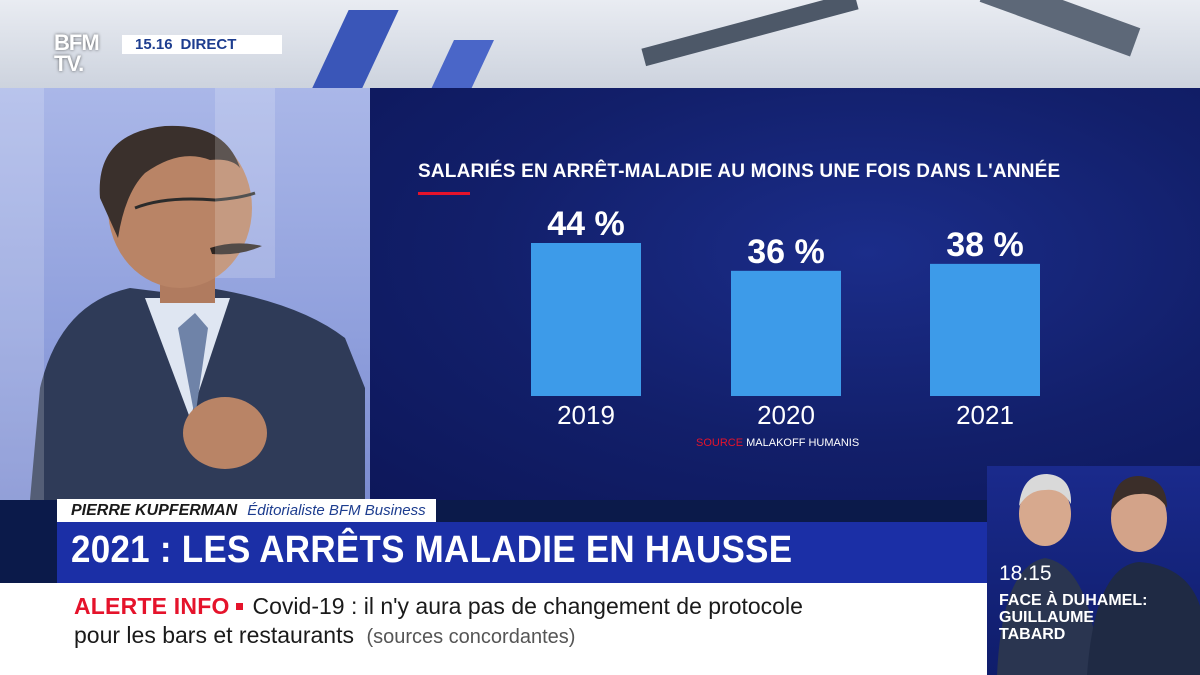 The height and width of the screenshot is (675, 1200). Describe the element at coordinates (1139, 518) in the screenshot. I see `host-2-face` at that location.